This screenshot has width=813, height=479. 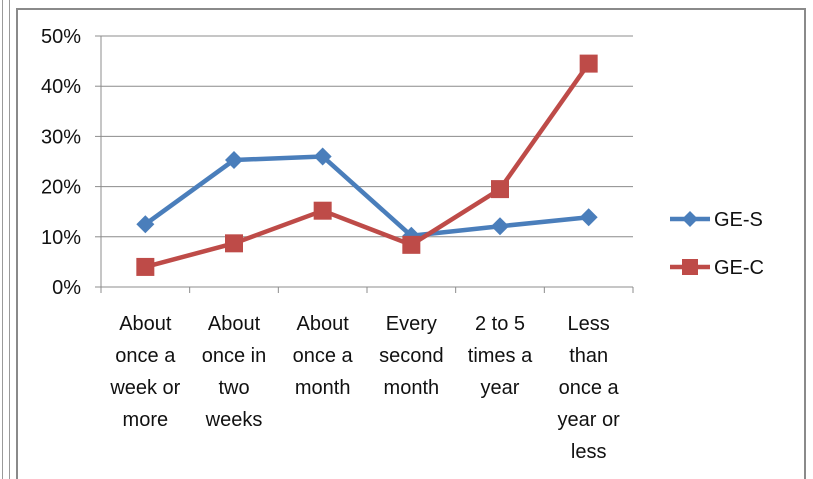 I want to click on x-category-label-line: than, so click(x=588, y=356).